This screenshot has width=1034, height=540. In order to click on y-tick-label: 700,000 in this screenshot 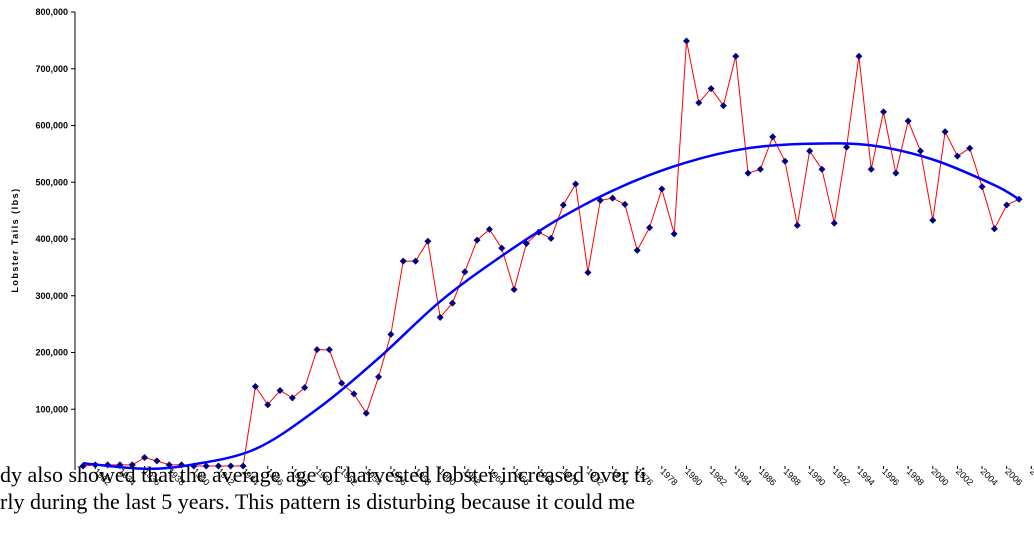, I will do `click(51, 69)`.